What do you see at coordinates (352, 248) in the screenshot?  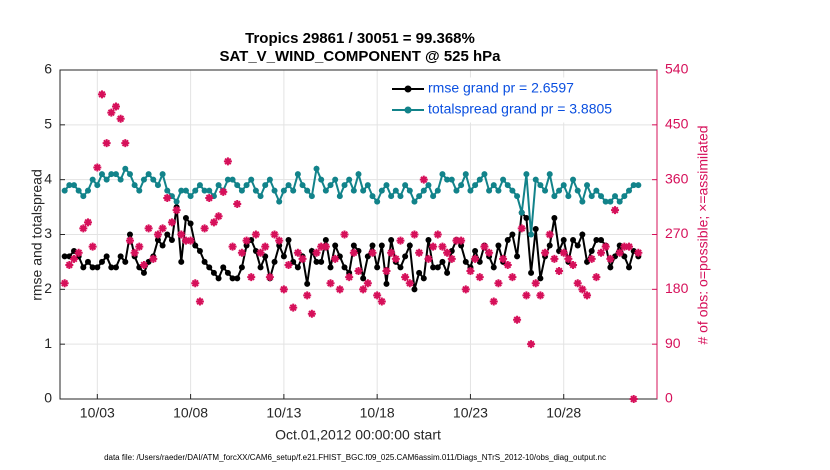 I see `series-line` at bounding box center [352, 248].